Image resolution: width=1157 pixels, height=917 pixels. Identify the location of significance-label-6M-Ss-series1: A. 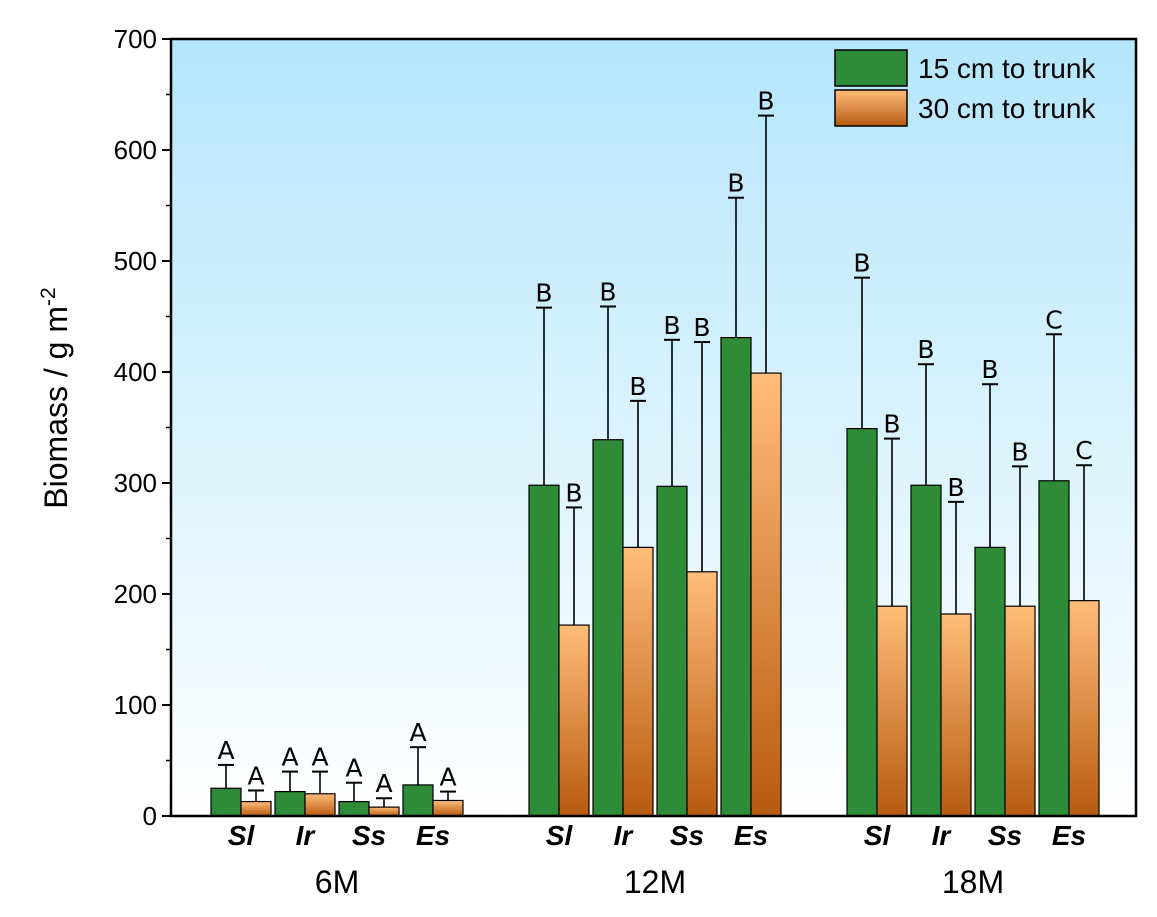
(383, 783).